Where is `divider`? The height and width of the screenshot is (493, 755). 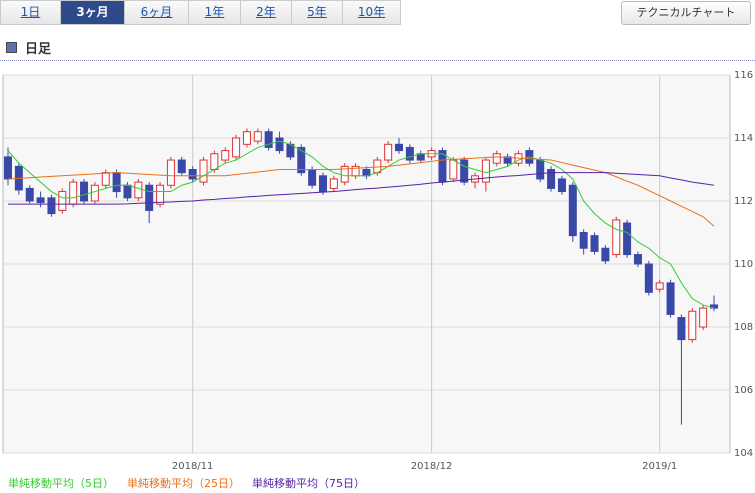 divider is located at coordinates (377, 60).